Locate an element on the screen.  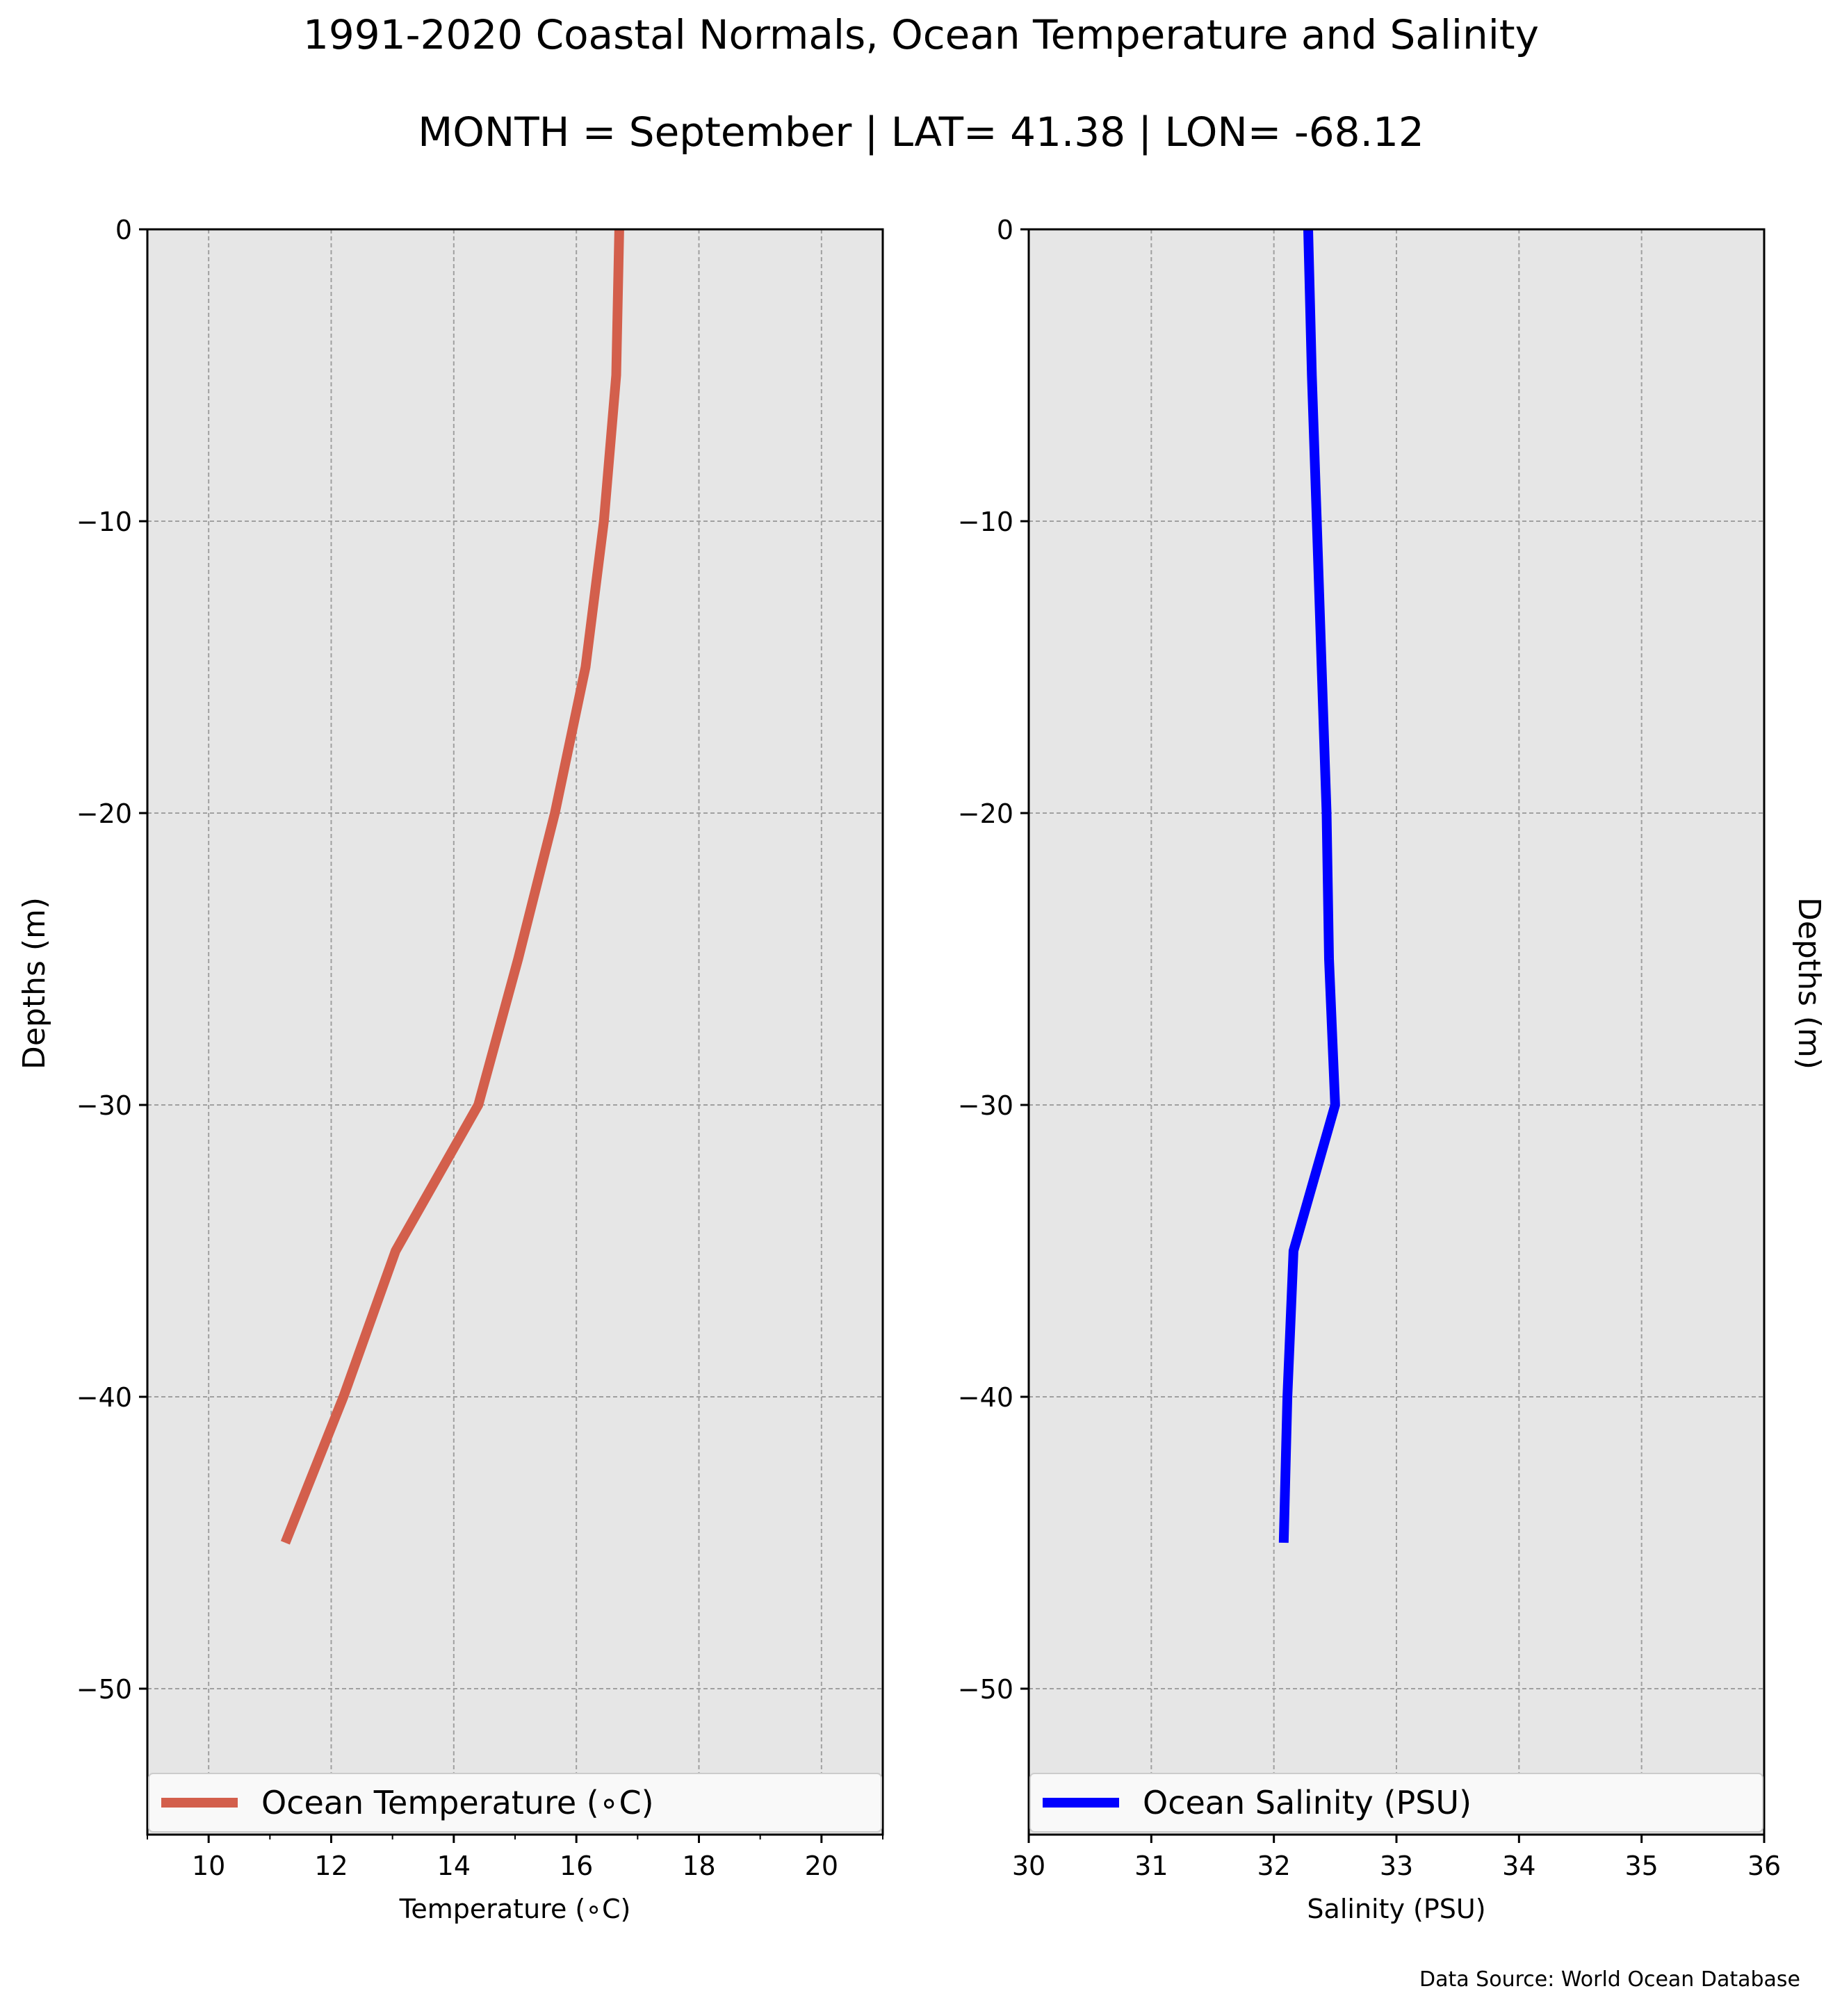
legend: Ocean Salinity (PSU) is located at coordinates (1396, 1803).